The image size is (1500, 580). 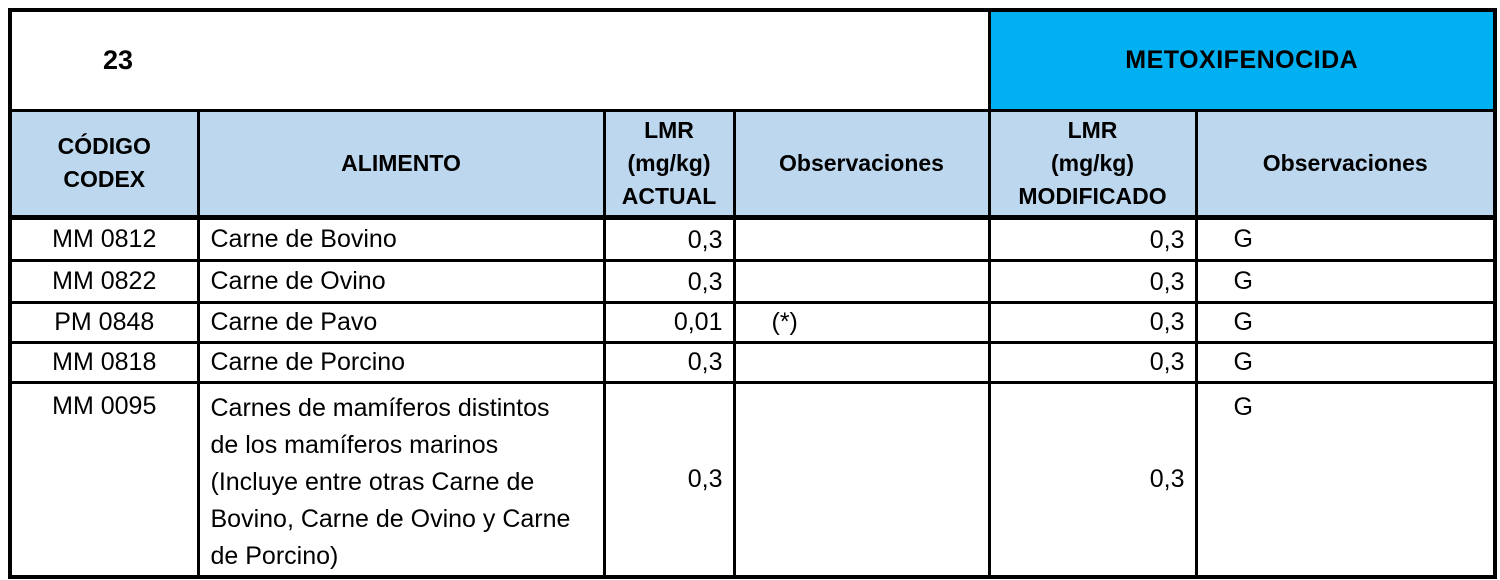 What do you see at coordinates (401, 164) in the screenshot?
I see `col-header-alimento: ALIMENTO` at bounding box center [401, 164].